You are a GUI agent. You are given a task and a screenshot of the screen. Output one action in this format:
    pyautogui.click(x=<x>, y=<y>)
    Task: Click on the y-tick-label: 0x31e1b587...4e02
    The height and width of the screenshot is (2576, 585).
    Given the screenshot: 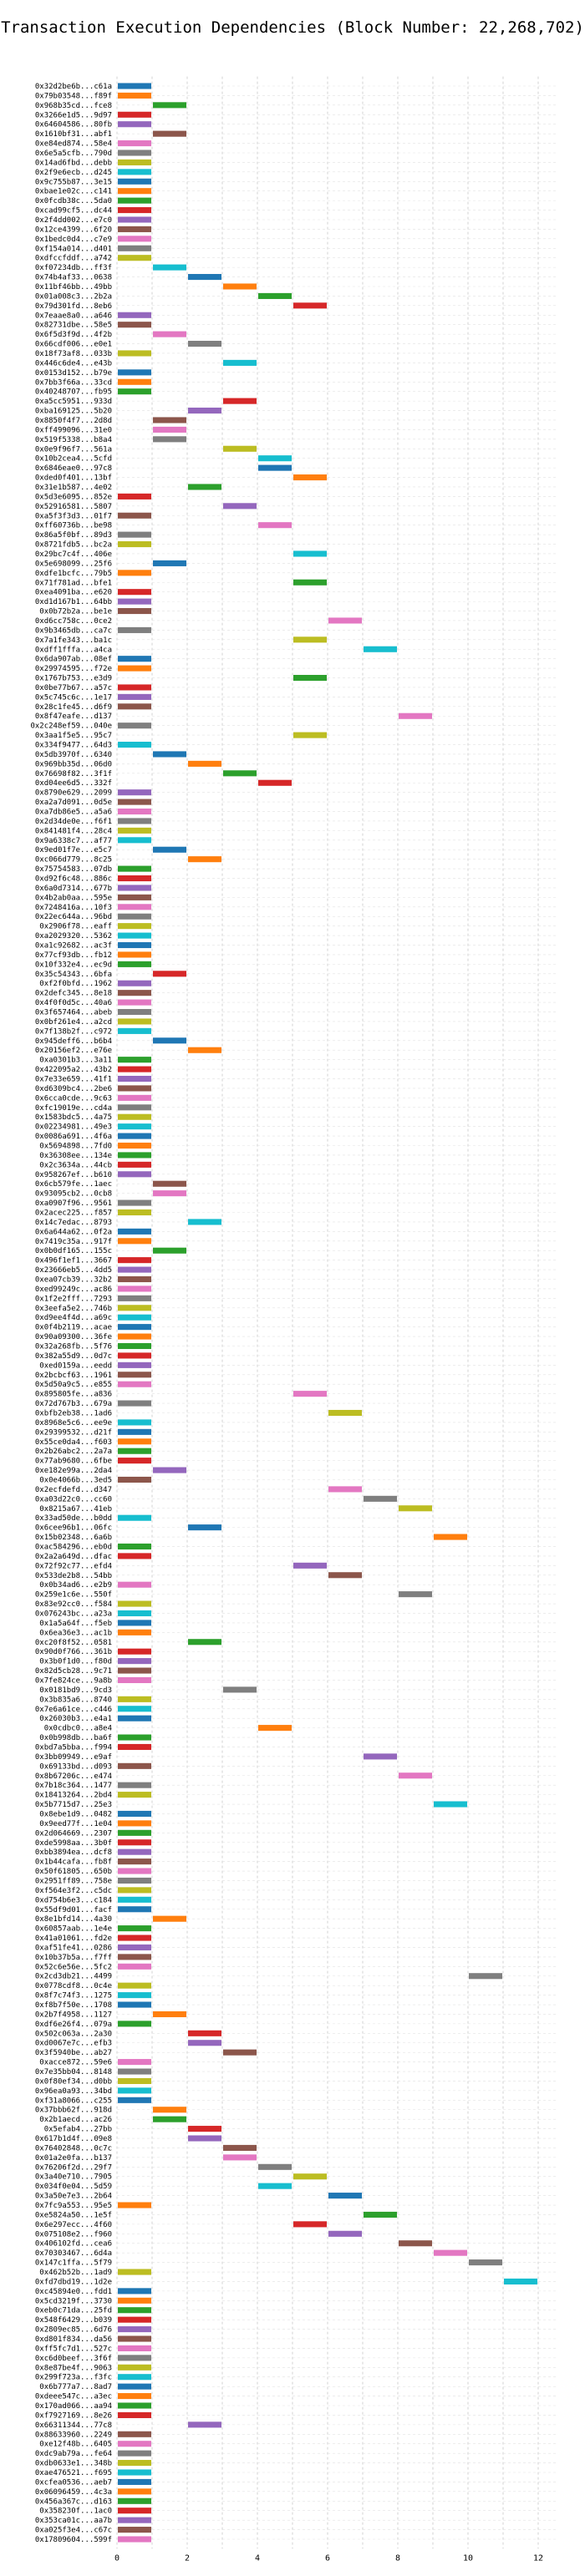 What is the action you would take?
    pyautogui.click(x=73, y=488)
    